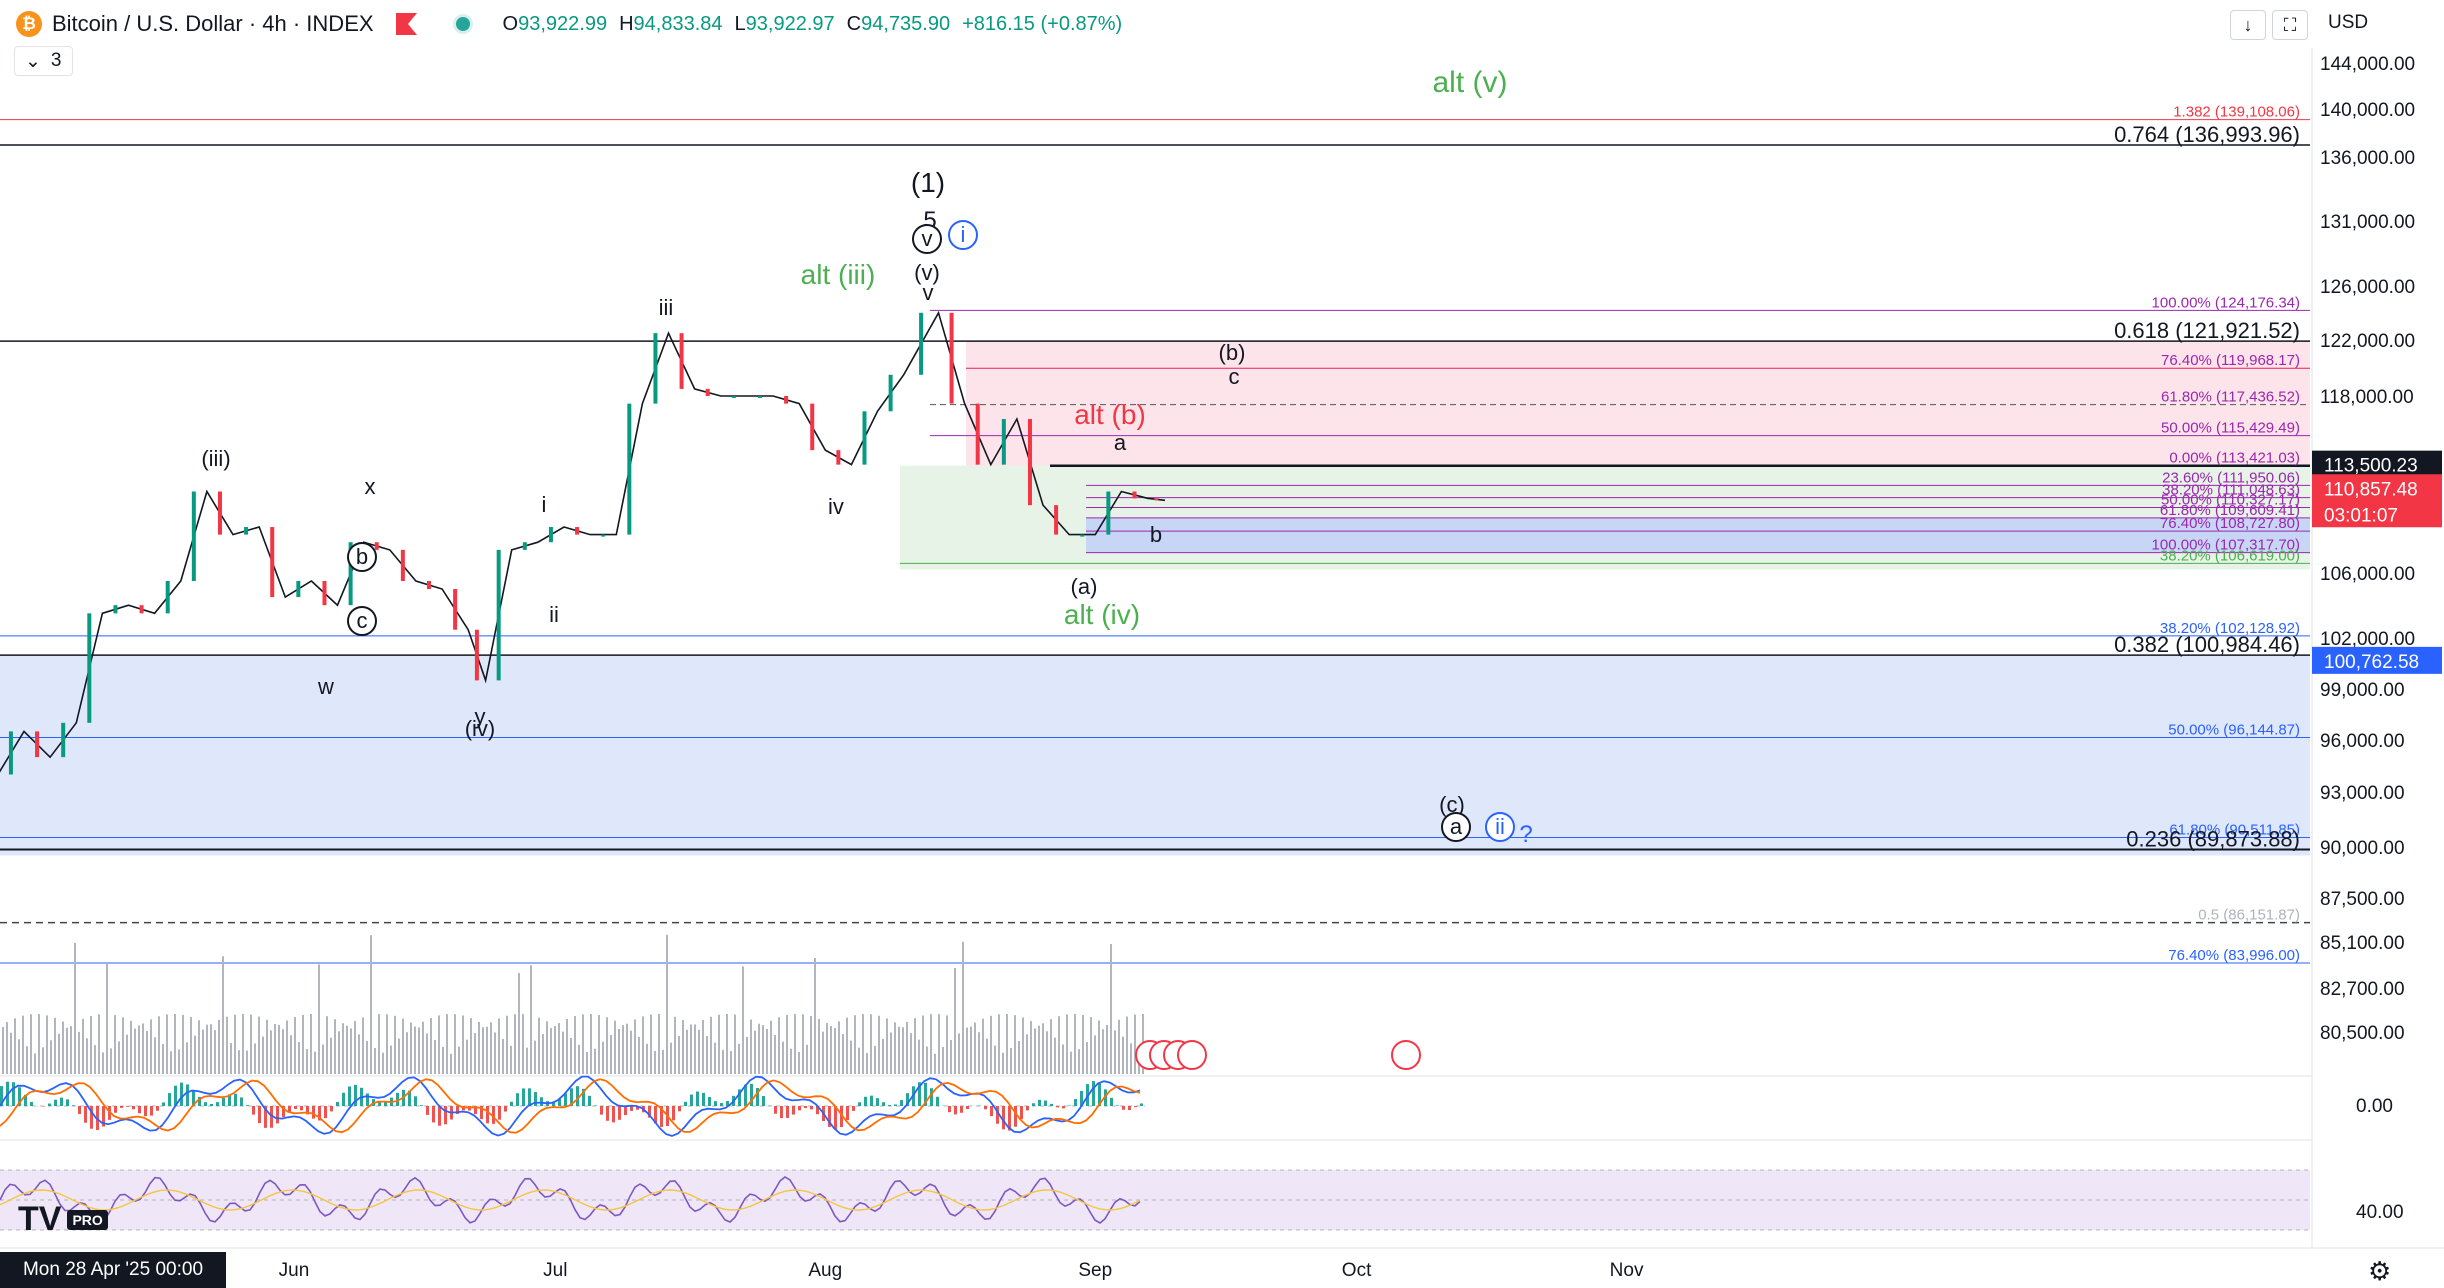 Image resolution: width=2444 pixels, height=1288 pixels. Describe the element at coordinates (462, 24) in the screenshot. I see `market-status-icon` at that location.